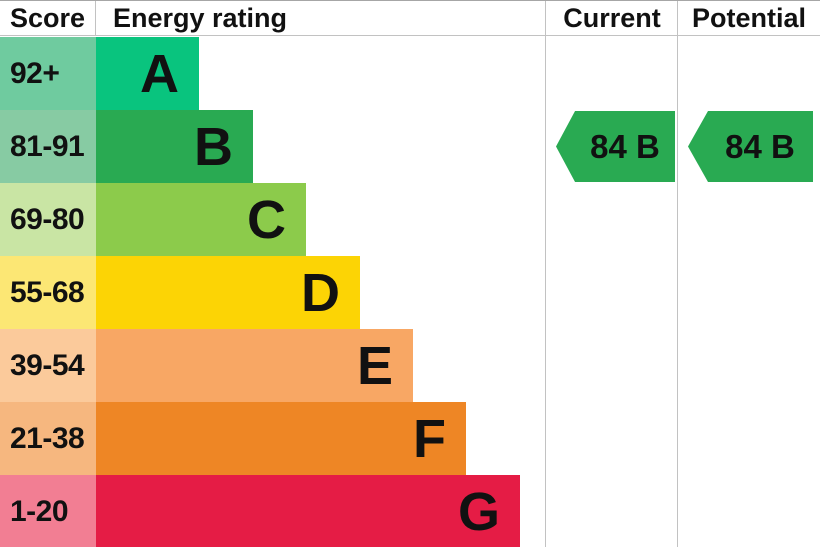 This screenshot has width=820, height=547. Describe the element at coordinates (273, 73) in the screenshot. I see `epc-band-row-A: 92+ A` at that location.